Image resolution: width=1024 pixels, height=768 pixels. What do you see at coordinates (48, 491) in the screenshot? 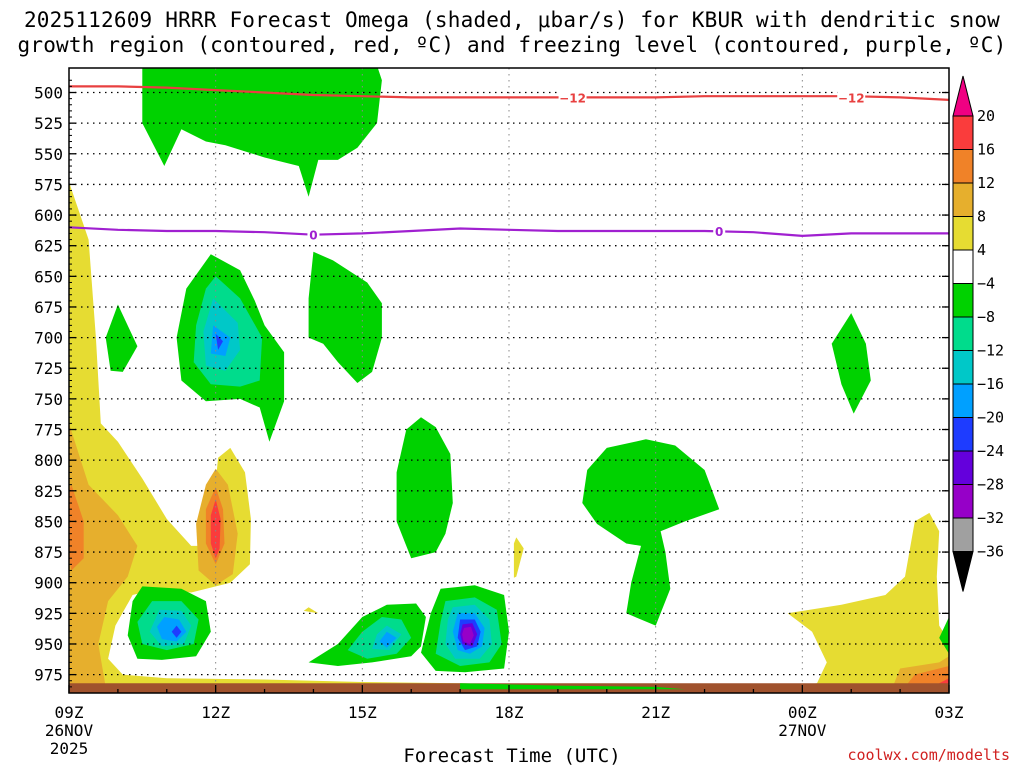
I see `y-tick-label: 825` at bounding box center [48, 491].